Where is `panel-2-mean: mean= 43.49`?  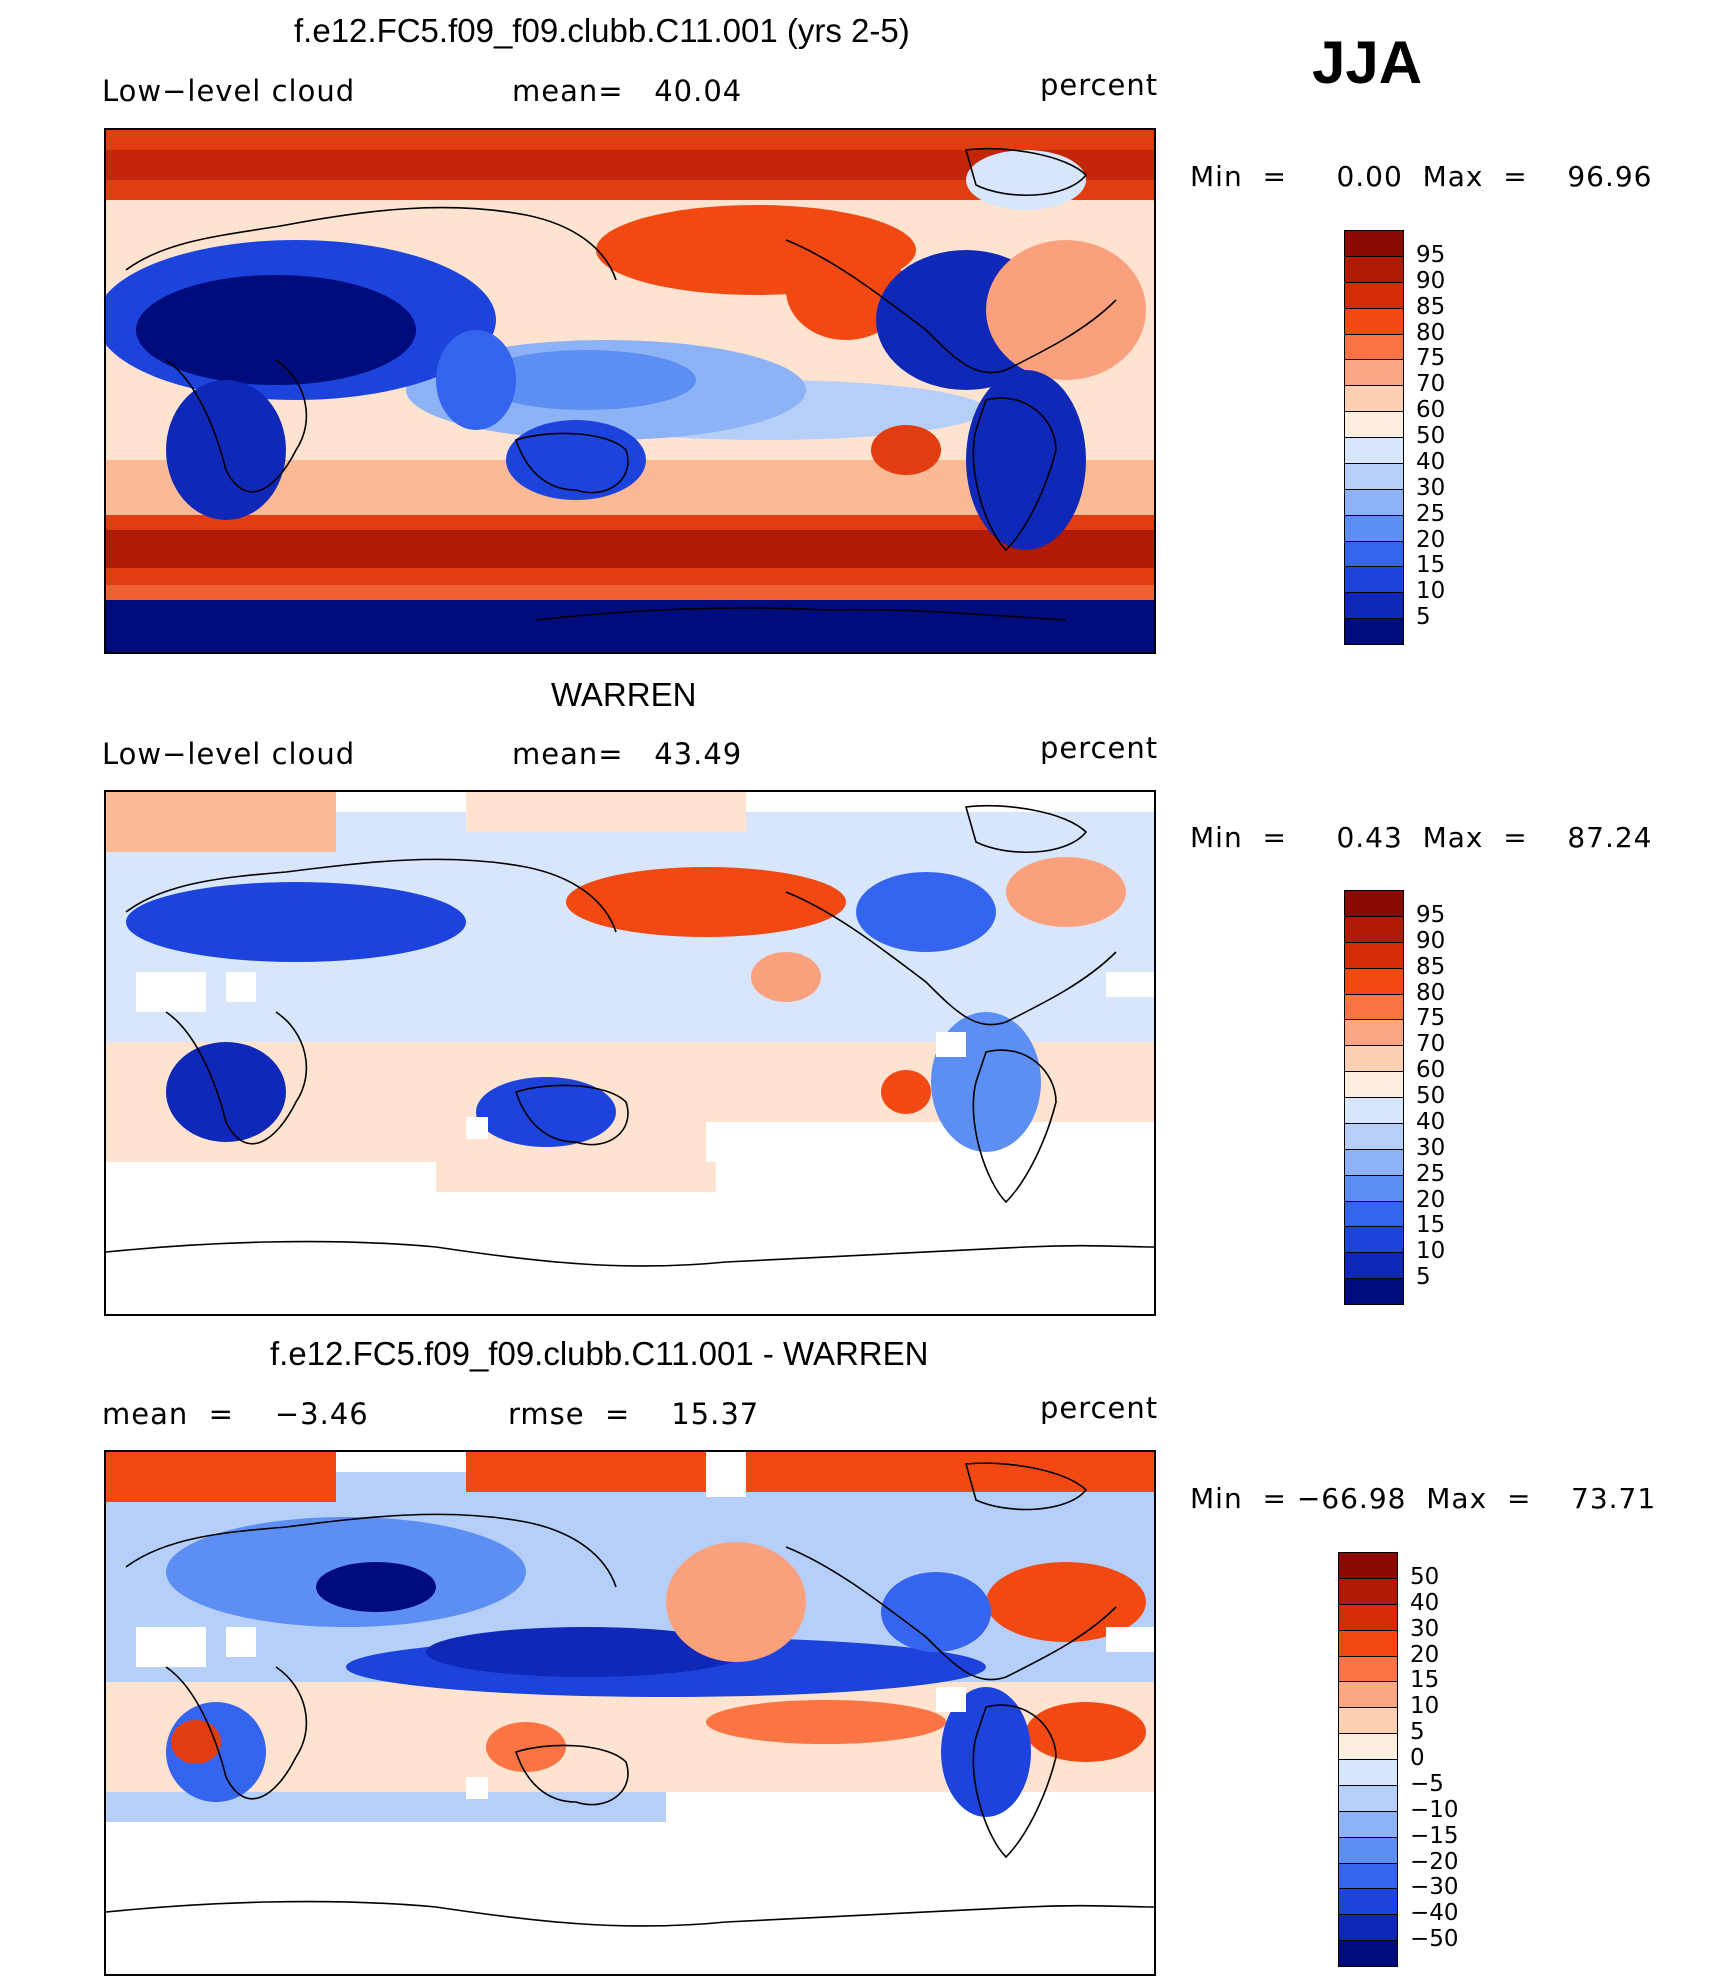
panel-2-mean: mean= 43.49 is located at coordinates (627, 754).